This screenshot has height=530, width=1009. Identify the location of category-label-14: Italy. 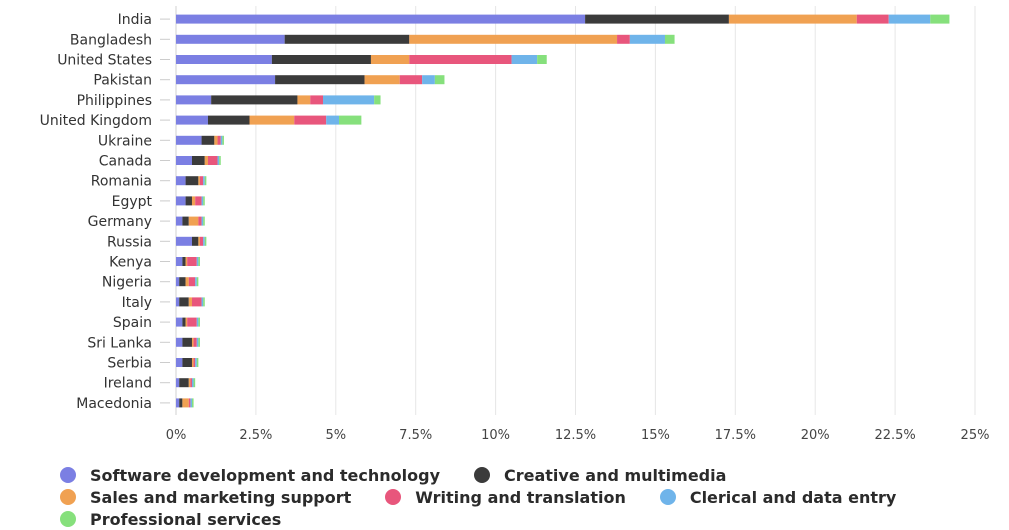
(137, 303).